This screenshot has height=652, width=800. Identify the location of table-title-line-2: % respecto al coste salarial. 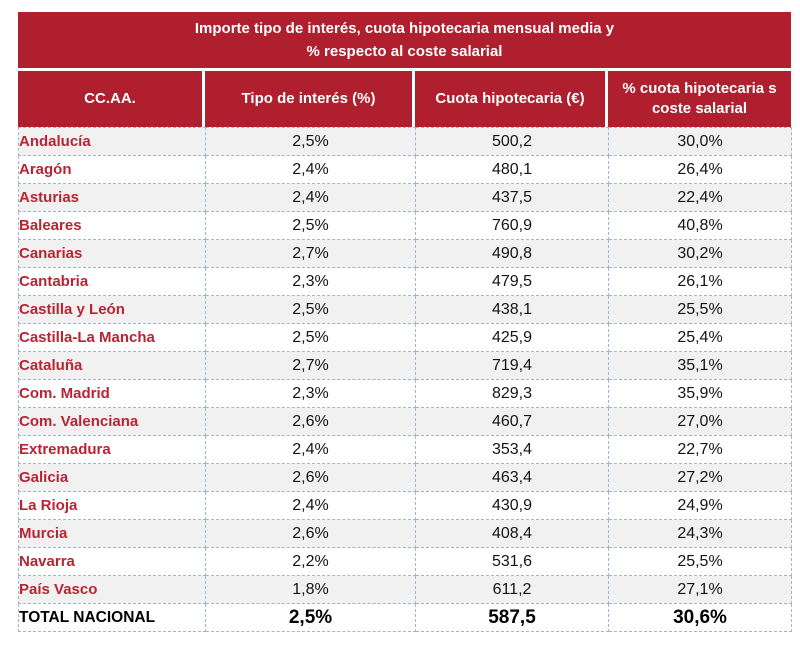
(404, 51).